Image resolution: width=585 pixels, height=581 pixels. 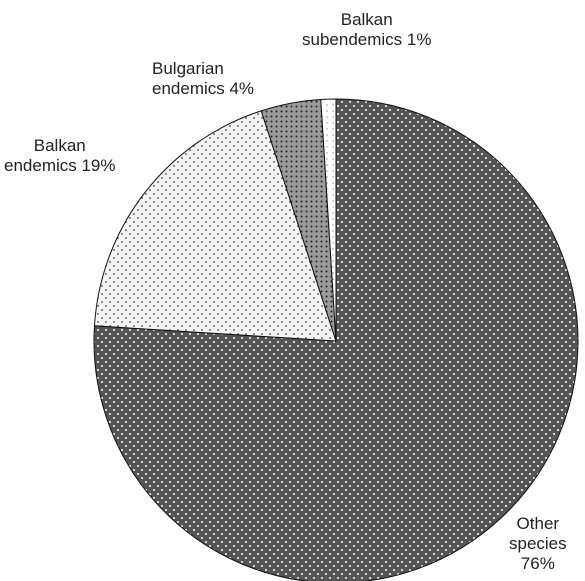 I want to click on label-balkan-line1: Balkan, so click(x=59, y=145).